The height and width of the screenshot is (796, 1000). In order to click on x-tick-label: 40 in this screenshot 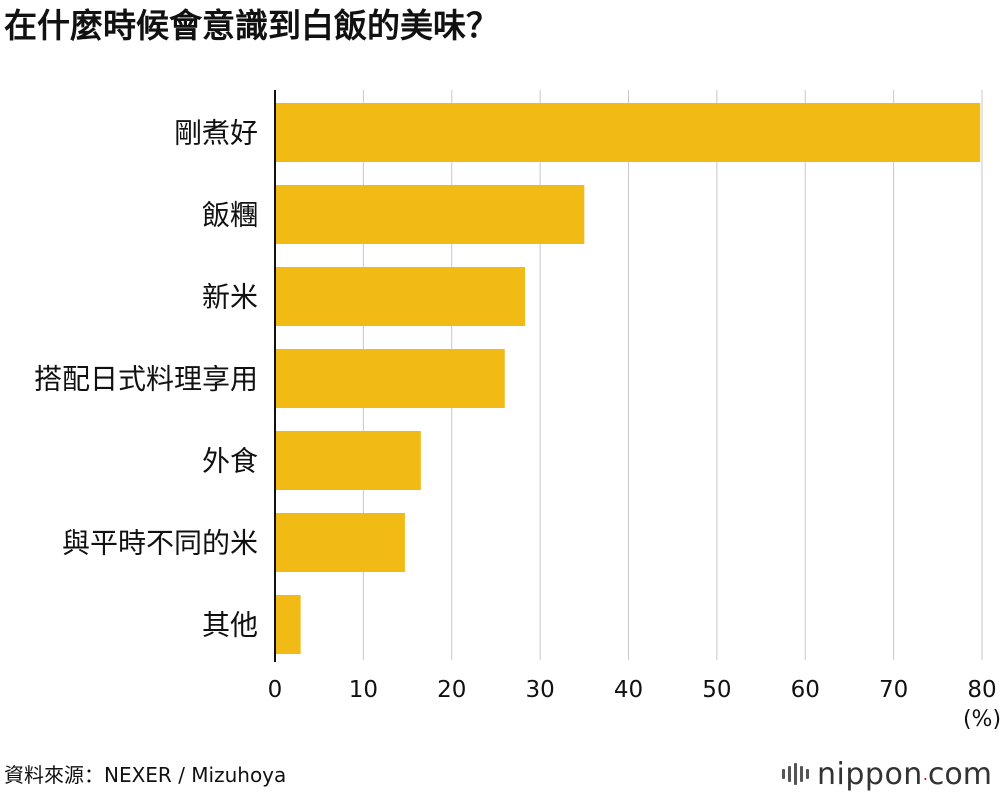, I will do `click(628, 690)`.